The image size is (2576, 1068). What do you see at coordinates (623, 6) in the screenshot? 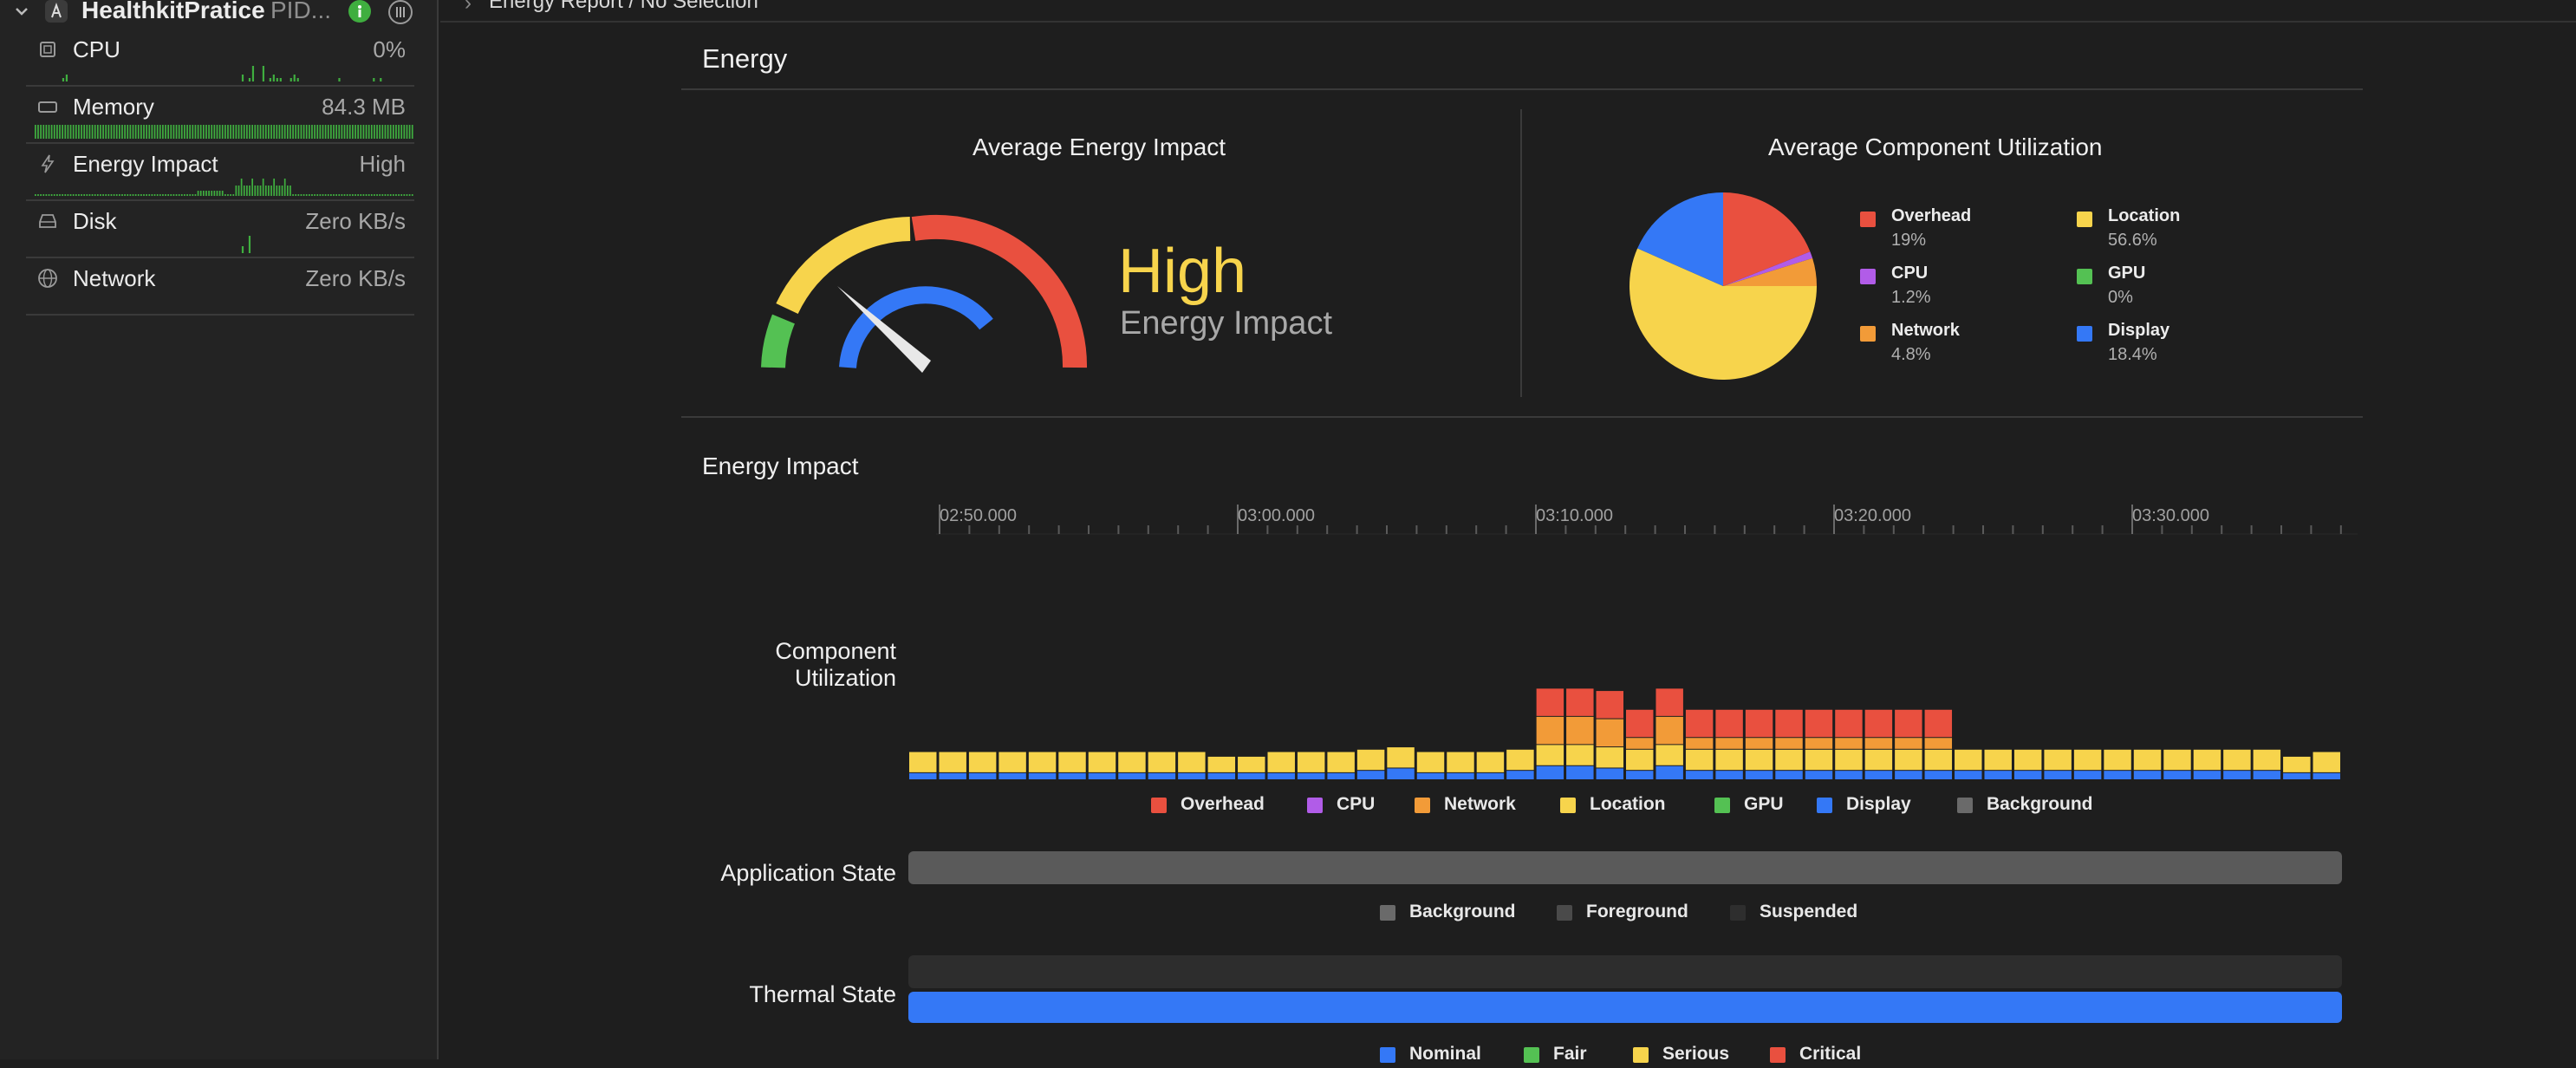
I see `breadcrumb-path: Energy Report / No Selection` at bounding box center [623, 6].